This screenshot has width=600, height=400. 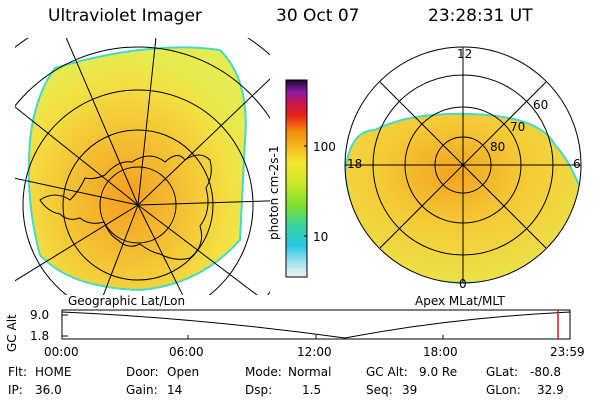 What do you see at coordinates (53, 372) in the screenshot?
I see `flt-value: HOME` at bounding box center [53, 372].